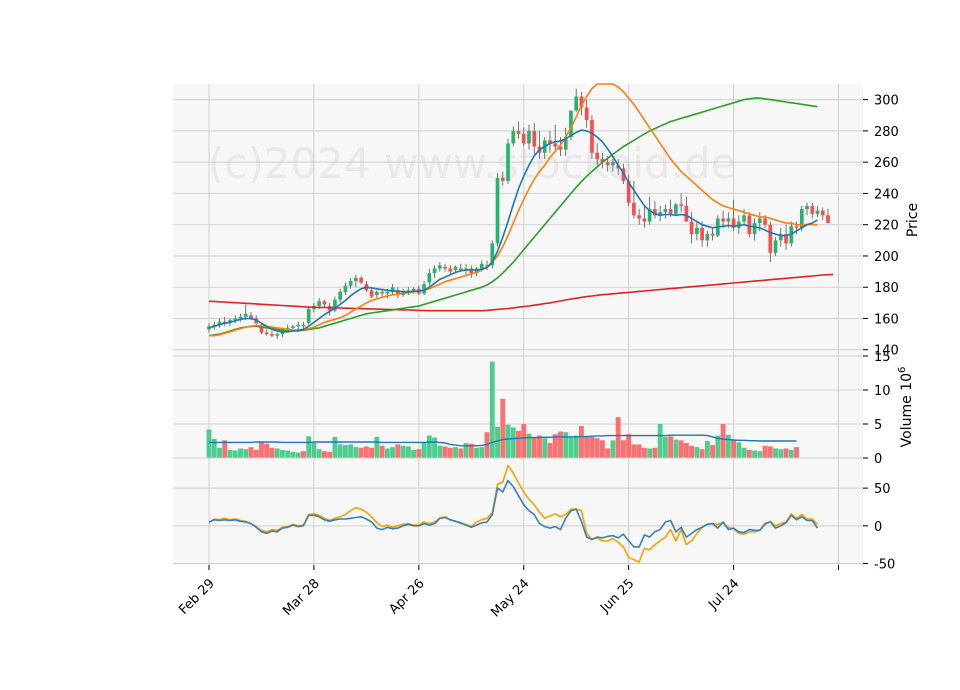 Image resolution: width=960 pixels, height=690 pixels. I want to click on y-tick-label: 0, so click(878, 527).